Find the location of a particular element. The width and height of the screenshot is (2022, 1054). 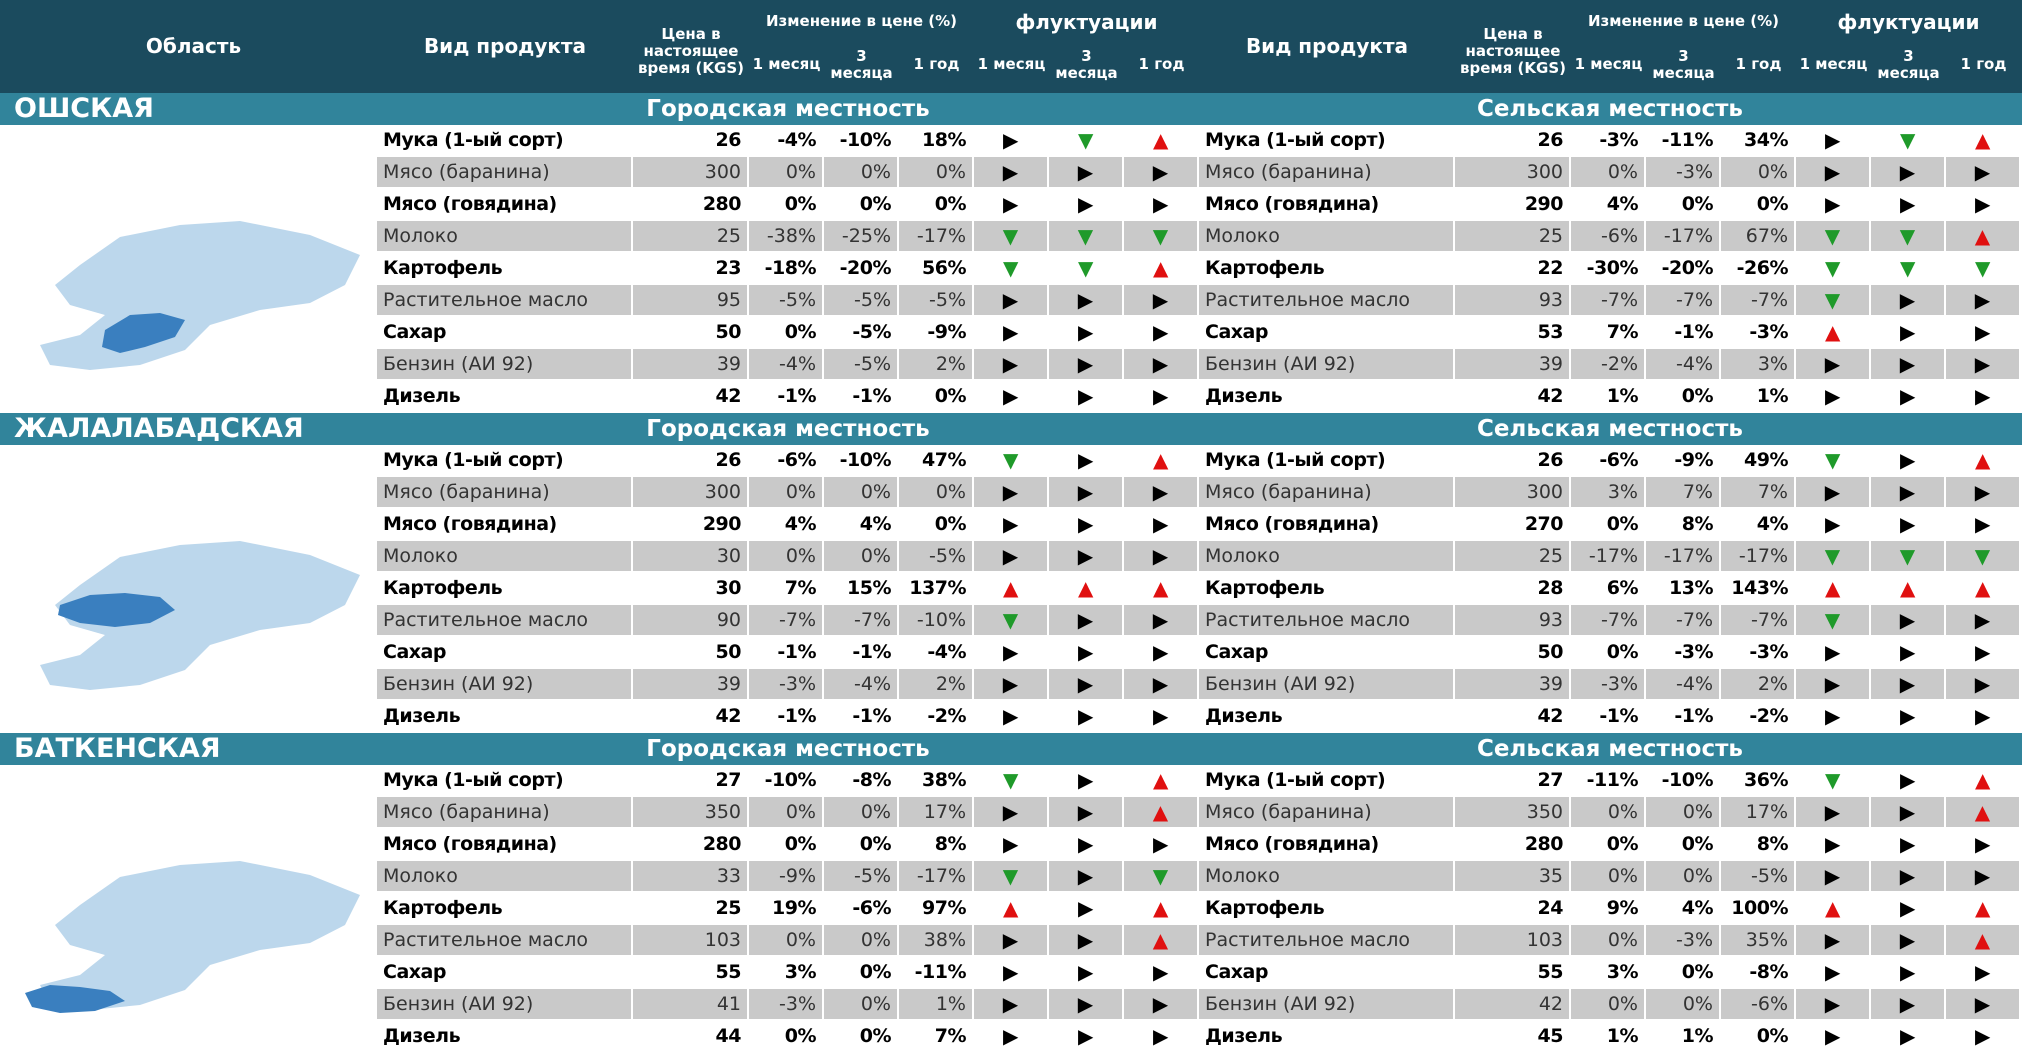

price-change: 9% is located at coordinates (1608, 909).